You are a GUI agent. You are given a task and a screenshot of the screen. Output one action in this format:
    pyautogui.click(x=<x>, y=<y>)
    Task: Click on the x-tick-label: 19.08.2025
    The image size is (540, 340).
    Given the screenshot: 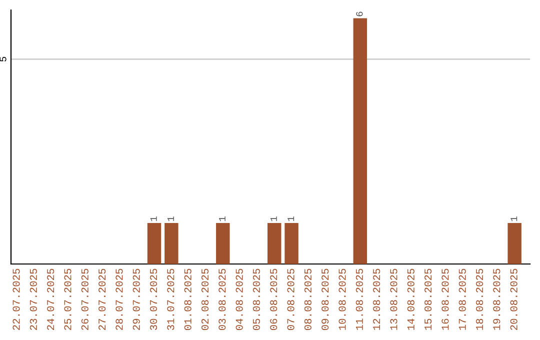 What is the action you would take?
    pyautogui.click(x=496, y=299)
    